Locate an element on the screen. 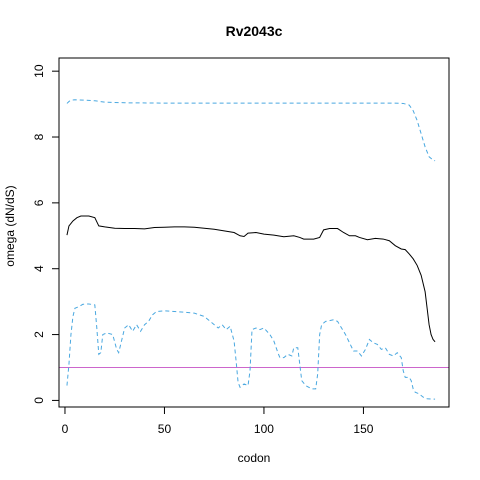  chart-title: Rv2043c is located at coordinates (254, 31).